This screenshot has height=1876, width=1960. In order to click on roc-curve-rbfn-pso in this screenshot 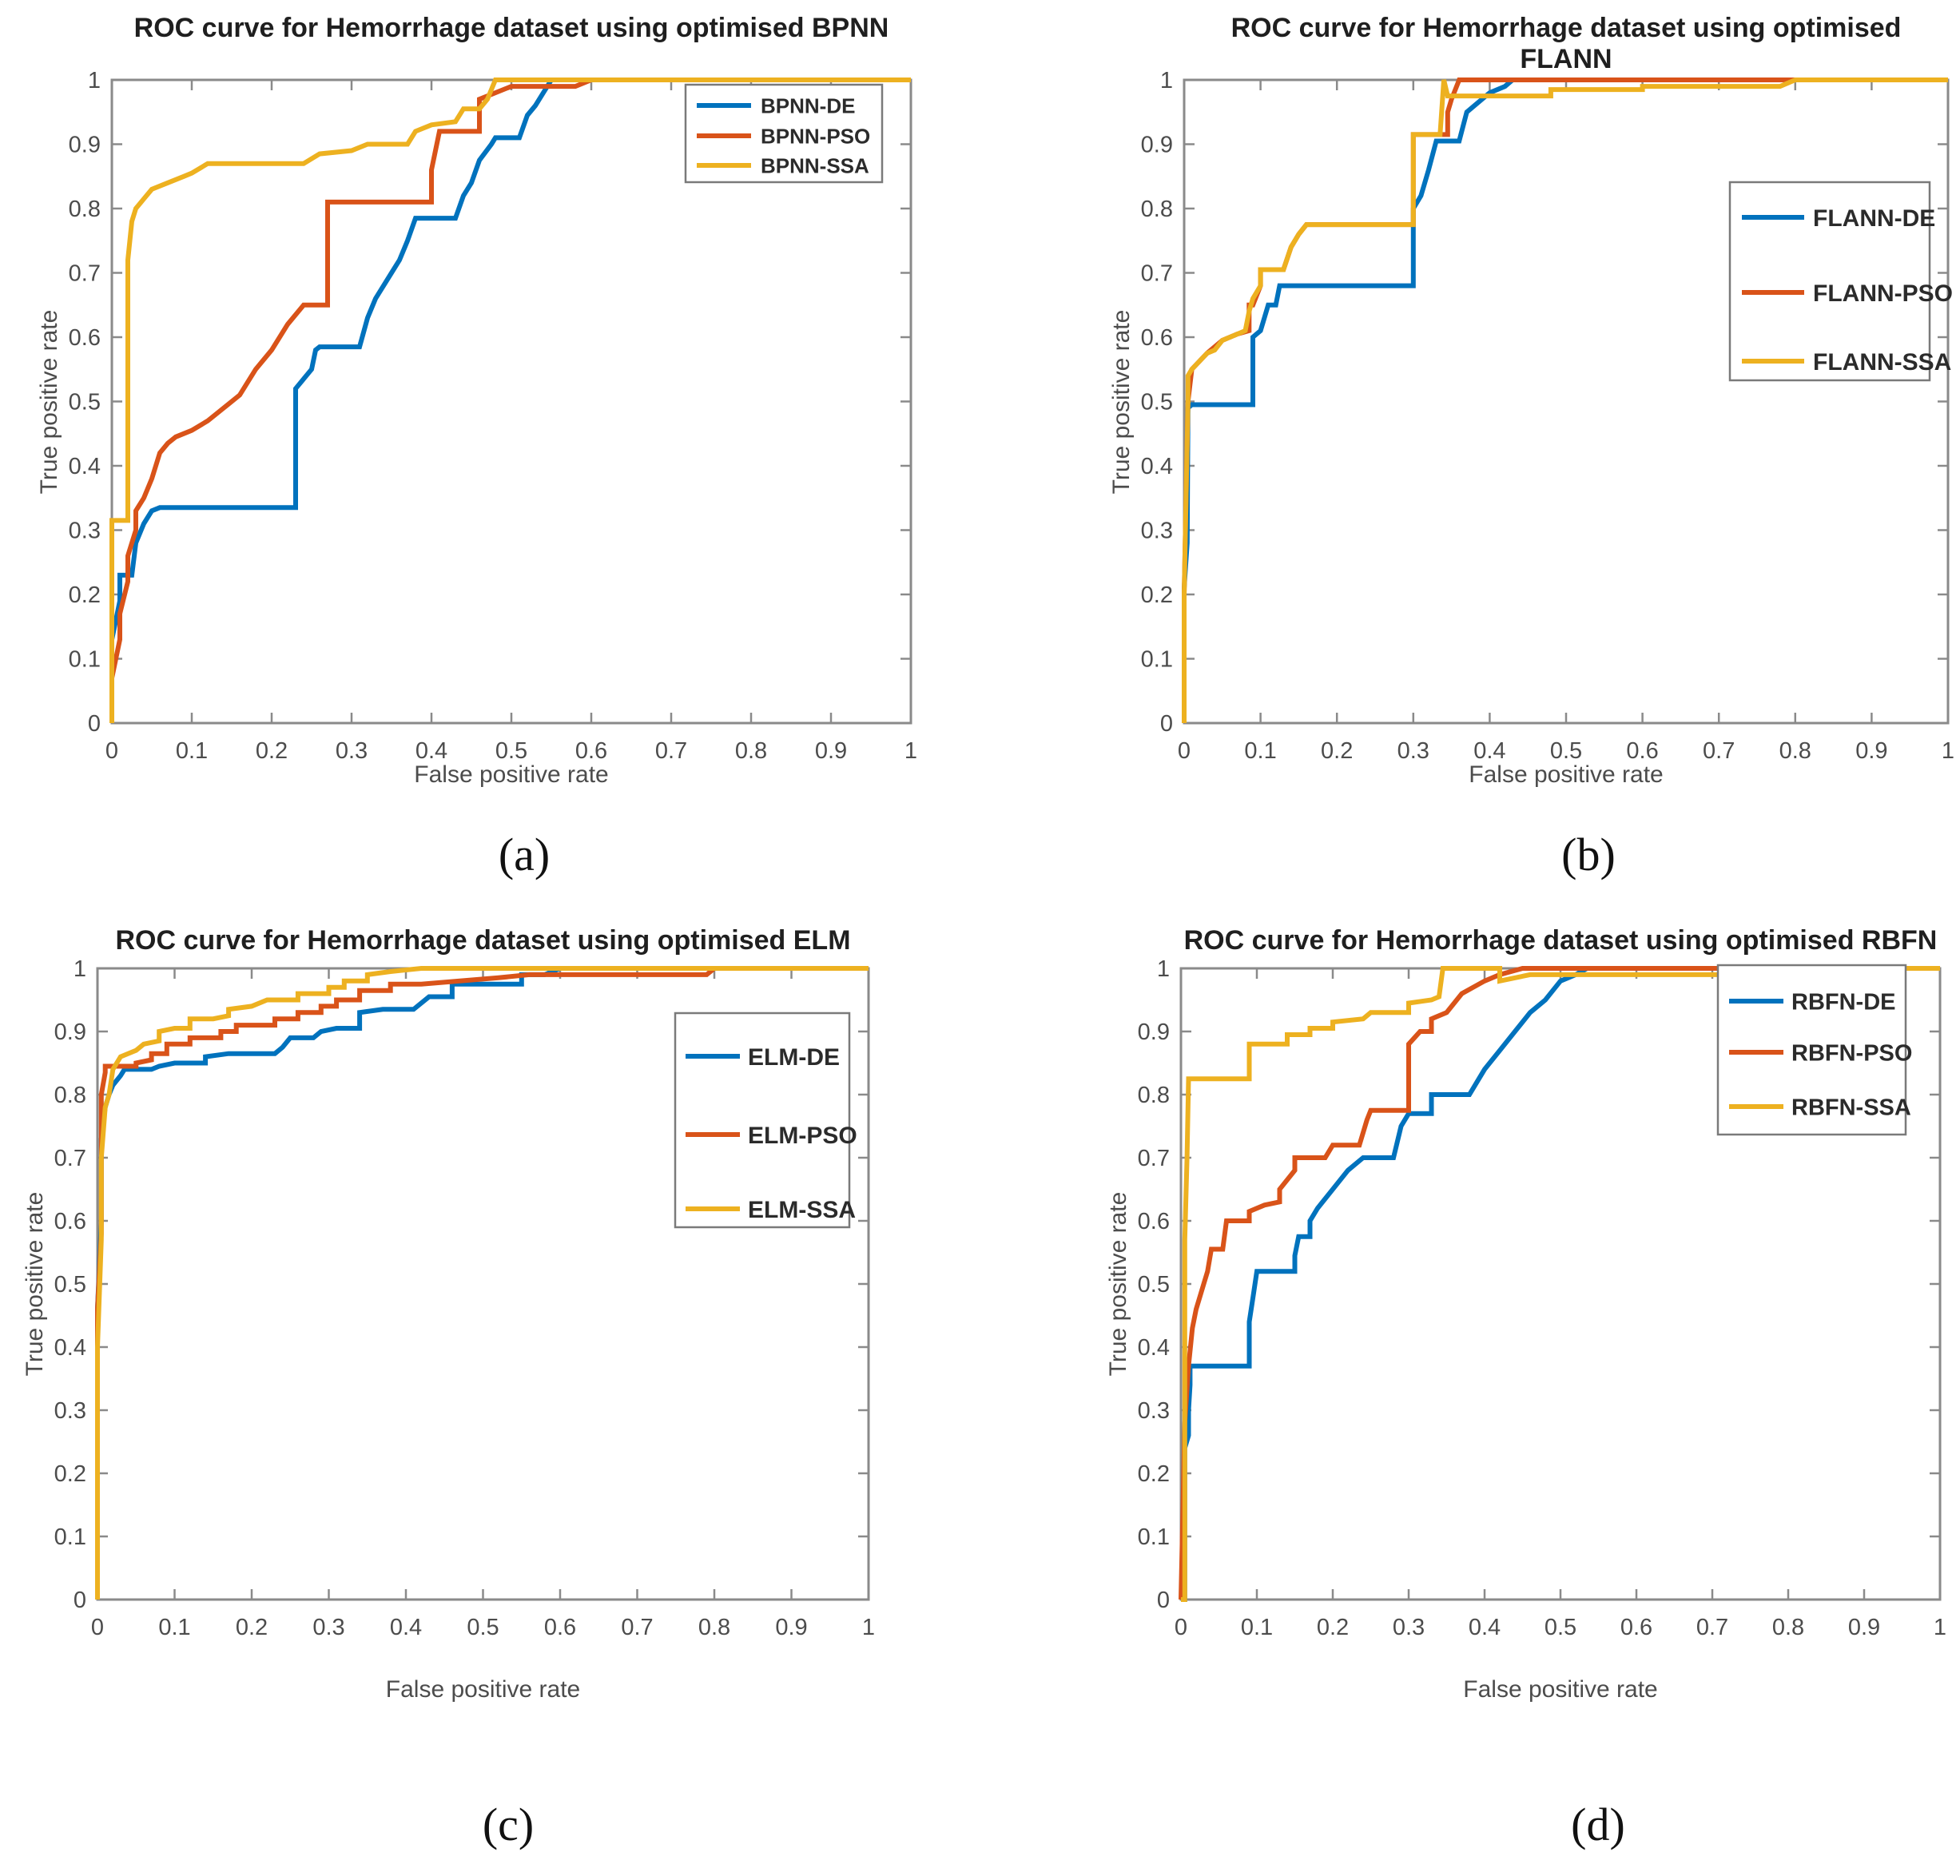, I will do `click(1559, 1283)`.